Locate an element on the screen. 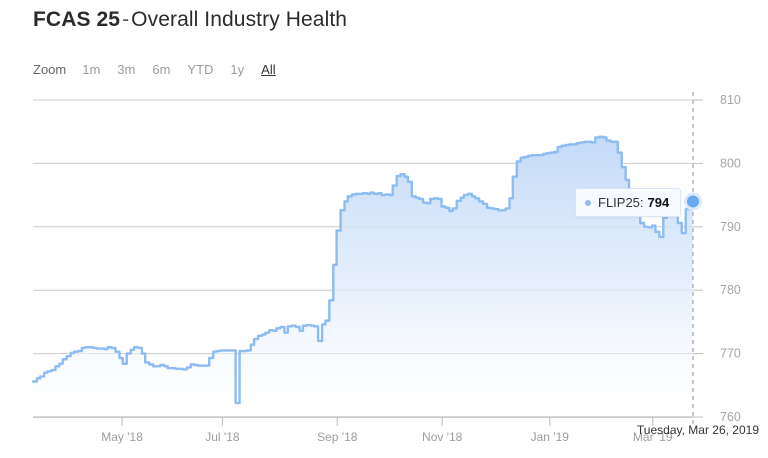 Image resolution: width=768 pixels, height=458 pixels. chart-y-axis-labels: 760 770 780 790 800 810 is located at coordinates (730, 258).